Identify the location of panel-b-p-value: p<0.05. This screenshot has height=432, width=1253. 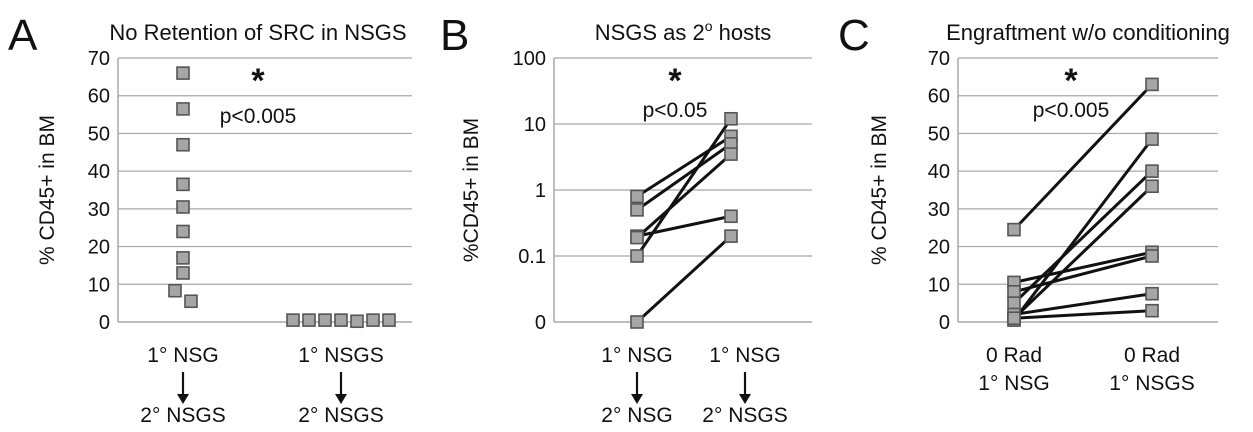
(675, 110).